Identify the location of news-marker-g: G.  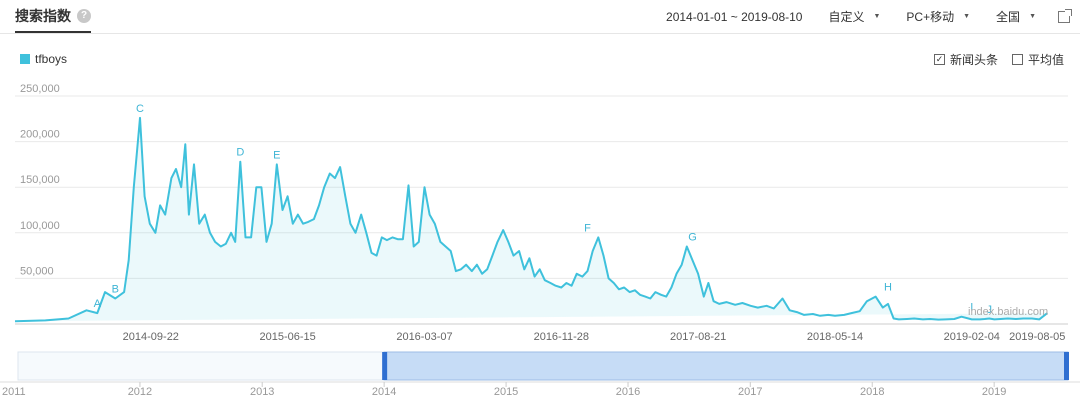
(692, 237).